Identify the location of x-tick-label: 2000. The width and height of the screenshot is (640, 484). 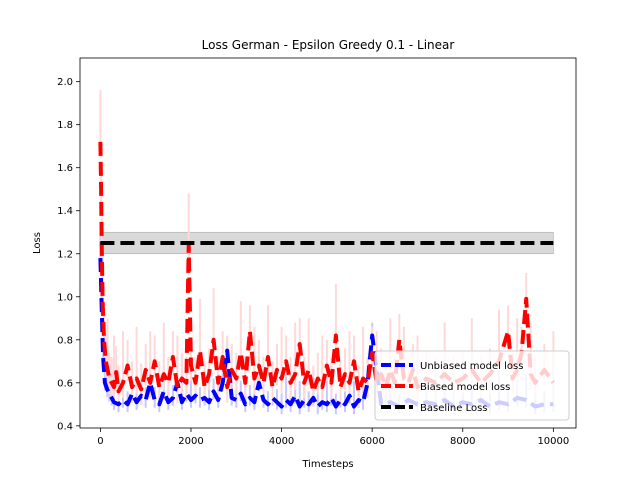
(190, 441).